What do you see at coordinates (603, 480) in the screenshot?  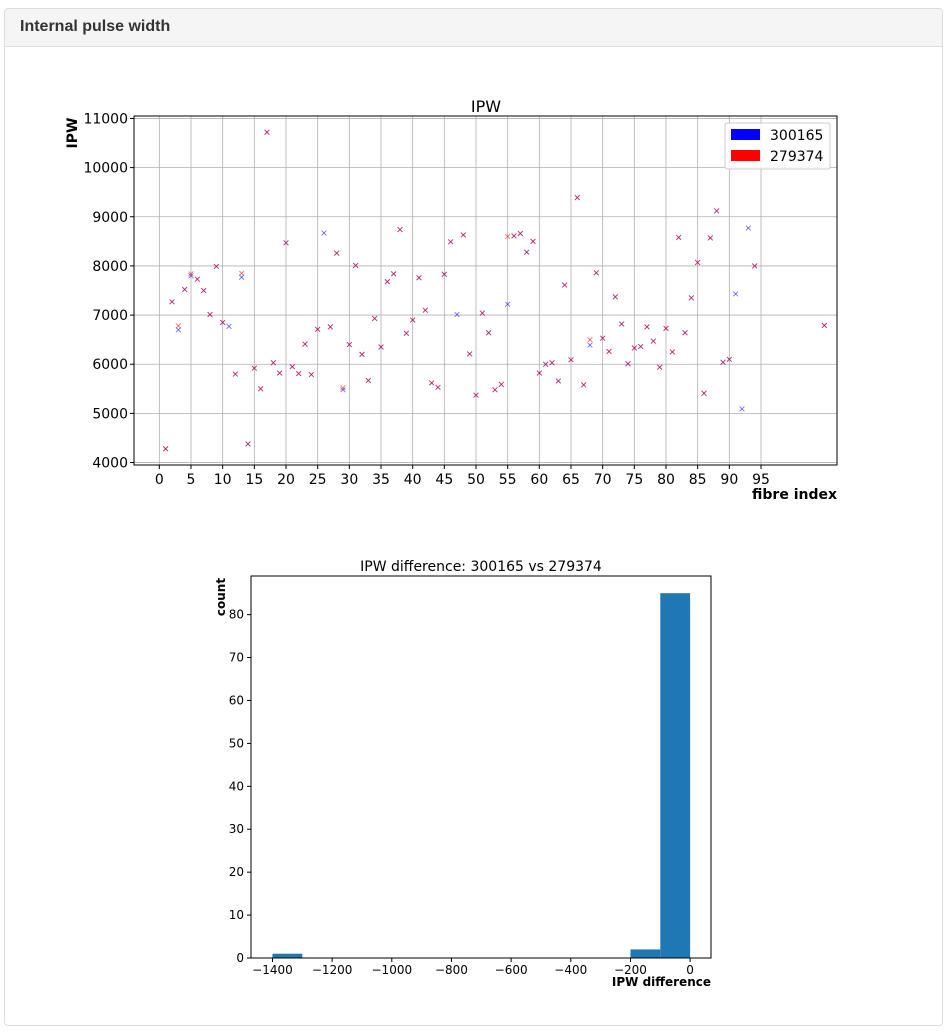 I see `scatter-x-tick-label: 70` at bounding box center [603, 480].